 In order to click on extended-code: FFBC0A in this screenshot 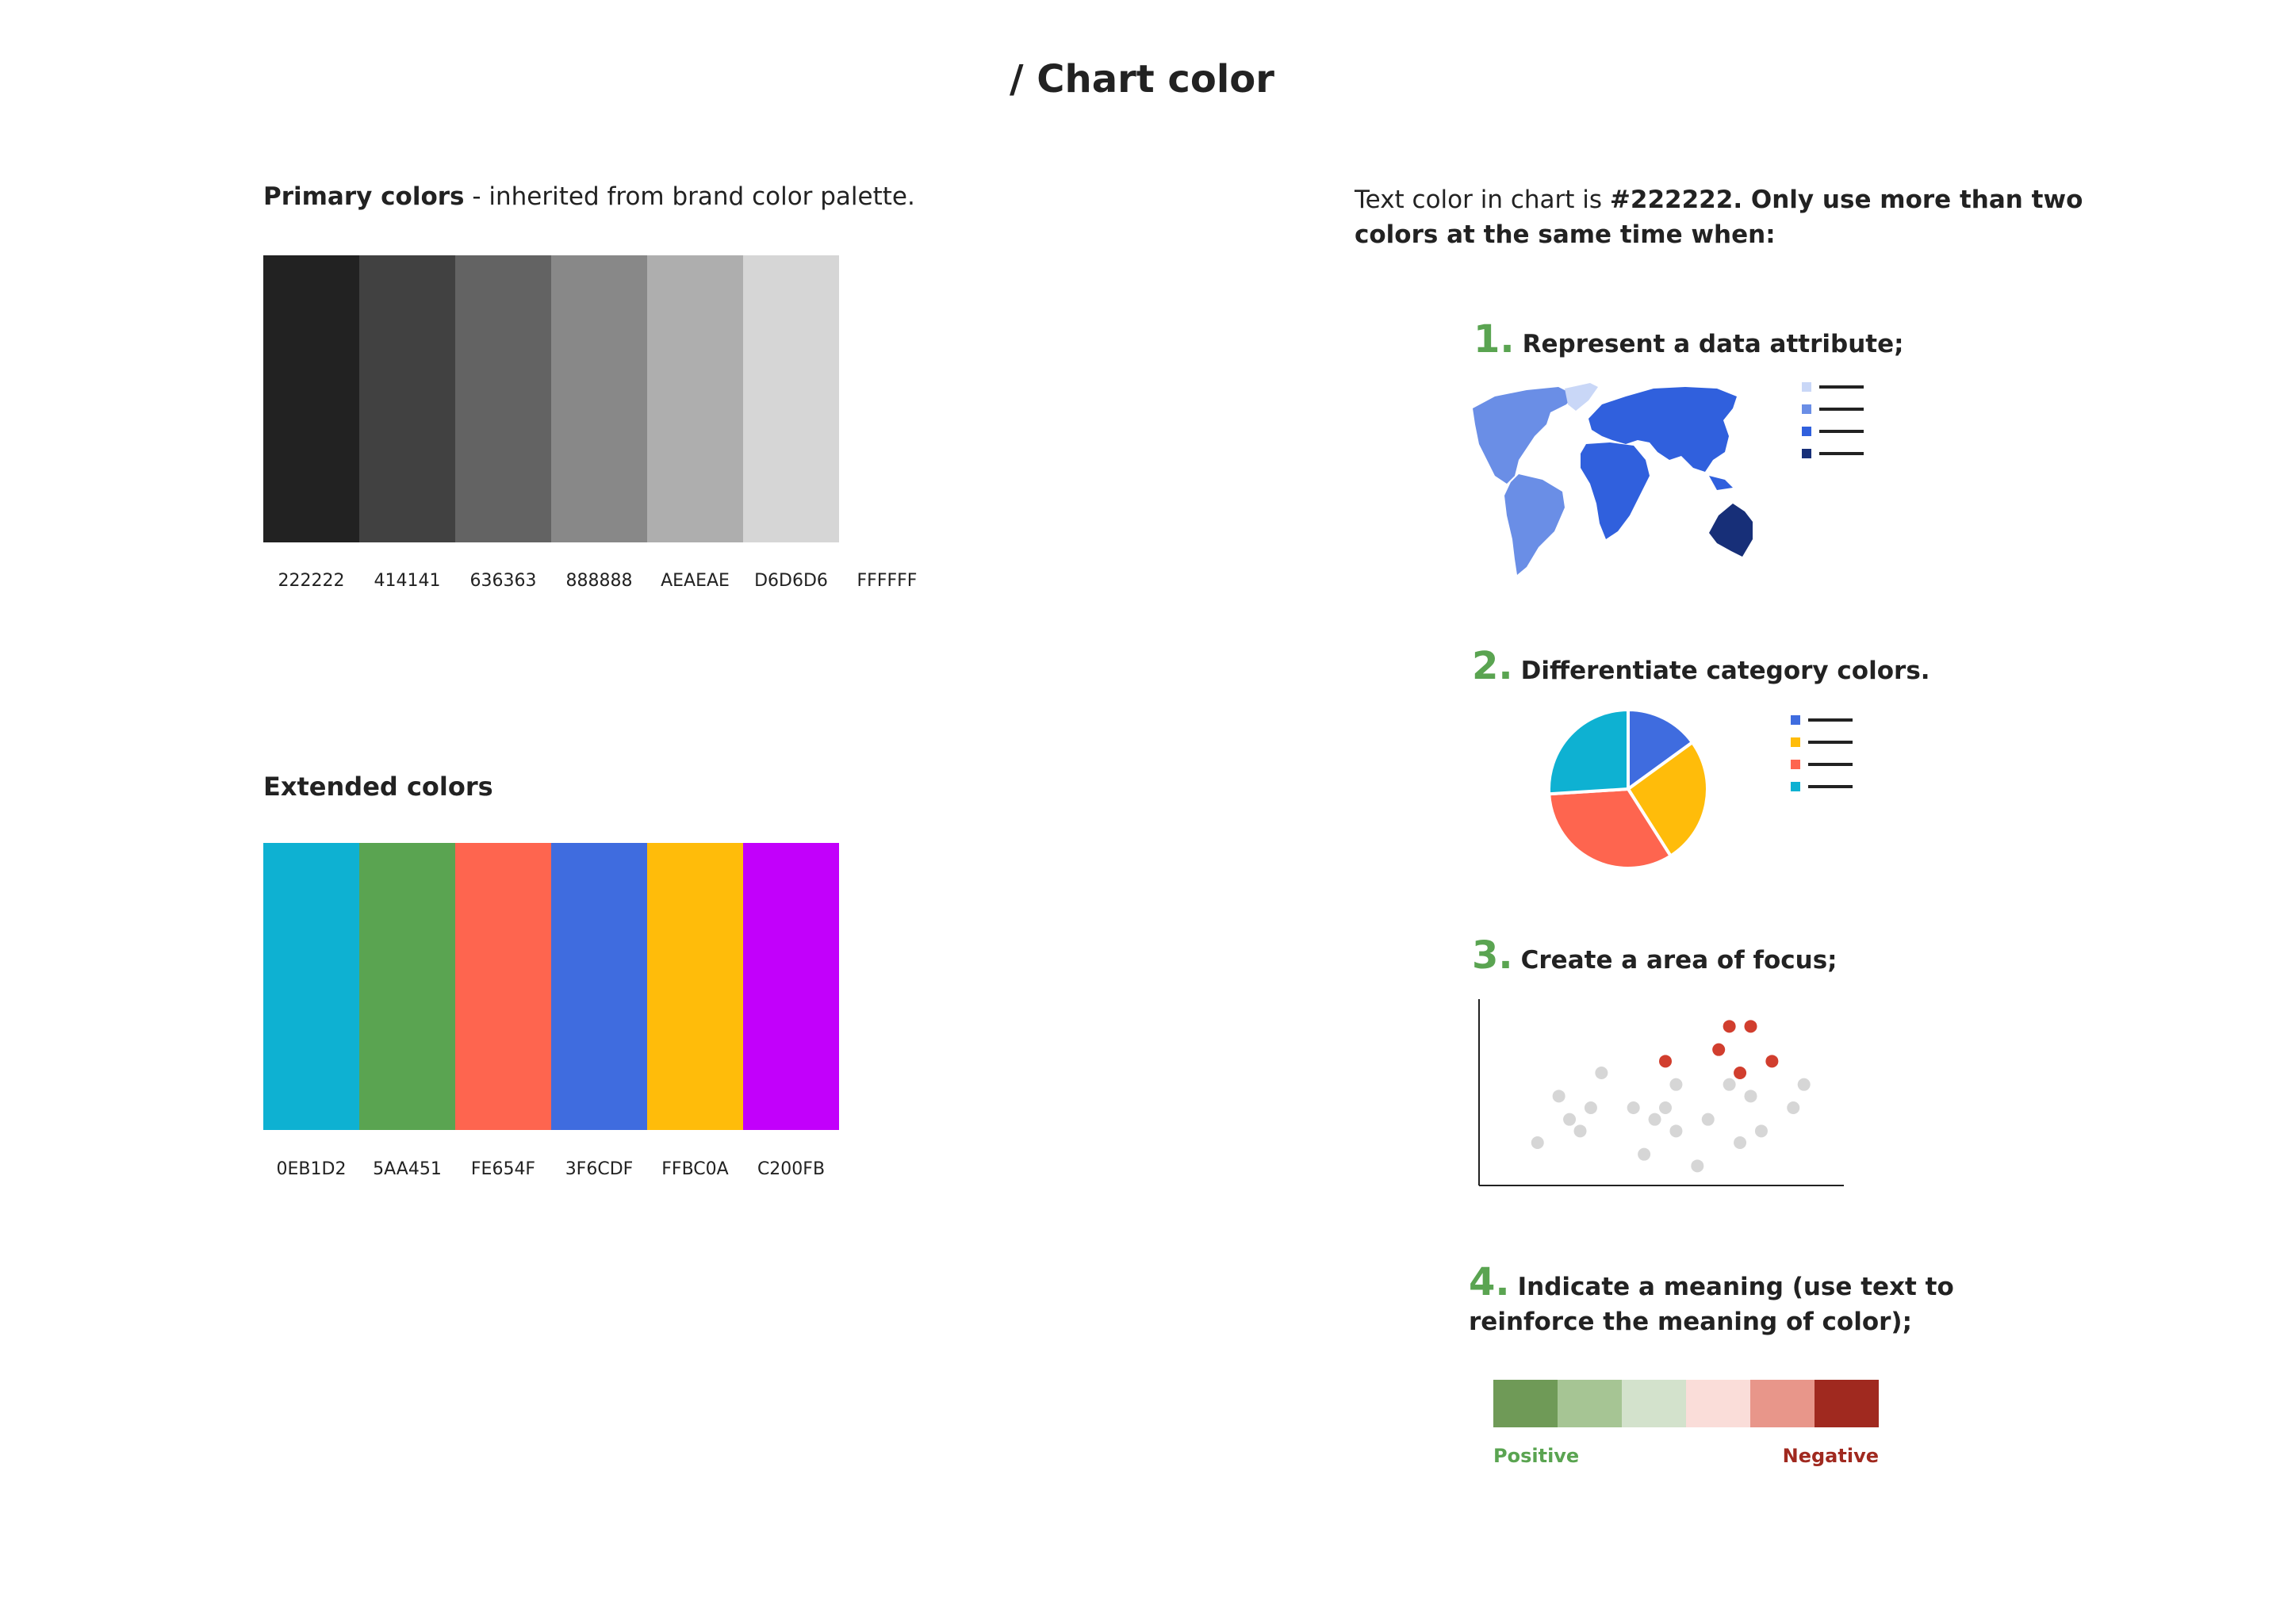, I will do `click(695, 1169)`.